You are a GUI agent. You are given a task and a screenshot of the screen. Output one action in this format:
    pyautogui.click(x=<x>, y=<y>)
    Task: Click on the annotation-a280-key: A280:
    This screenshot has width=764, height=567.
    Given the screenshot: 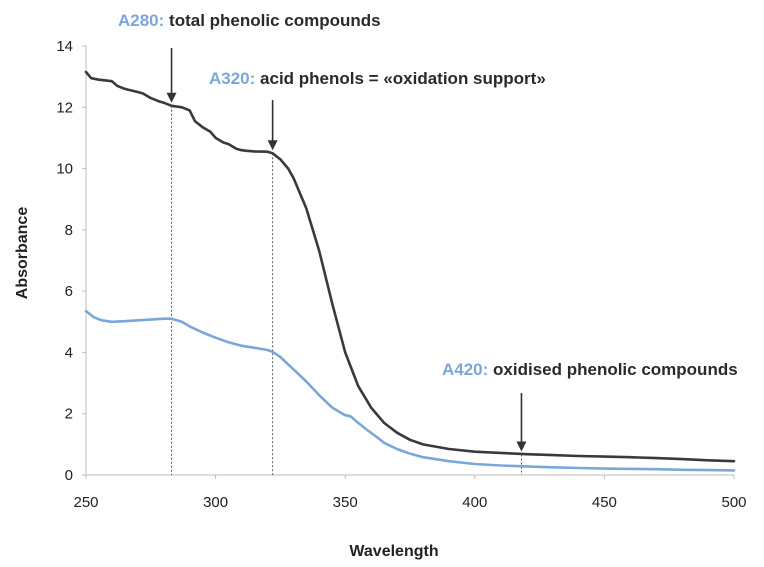 What is the action you would take?
    pyautogui.click(x=141, y=20)
    